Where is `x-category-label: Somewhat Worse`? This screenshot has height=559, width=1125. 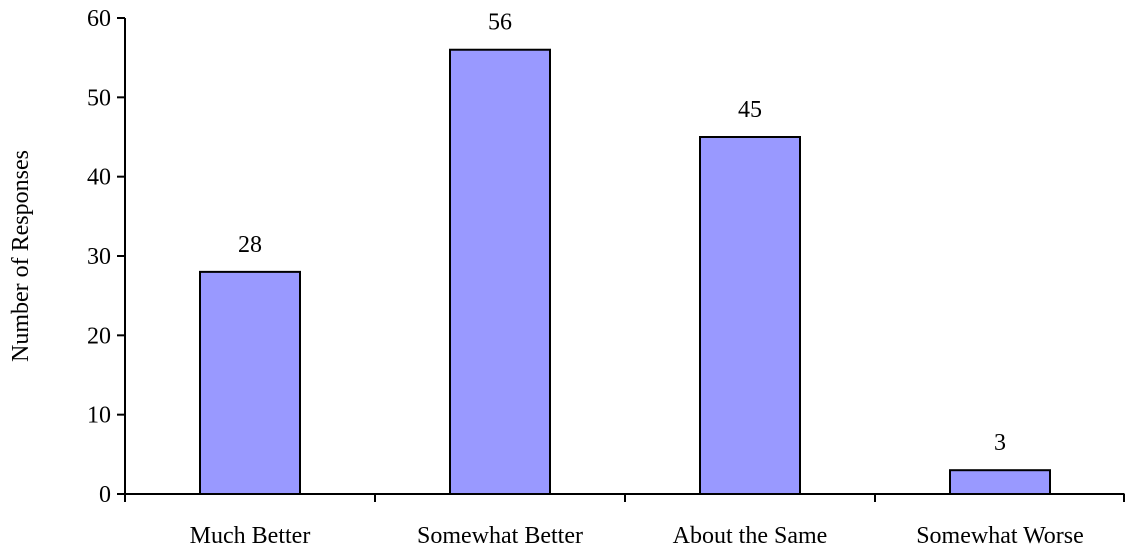 x-category-label: Somewhat Worse is located at coordinates (1000, 536).